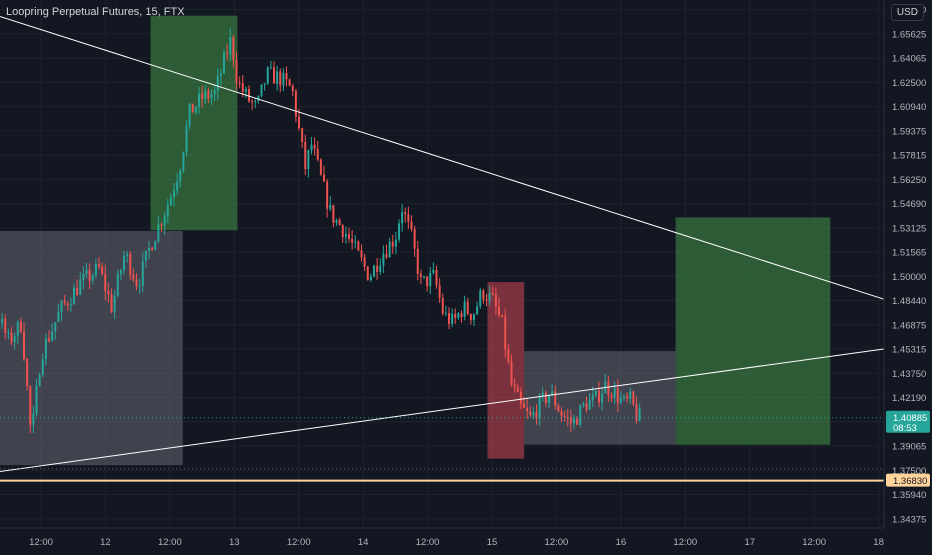 The height and width of the screenshot is (555, 932). What do you see at coordinates (909, 204) in the screenshot?
I see `y-tick-label: 1.54690` at bounding box center [909, 204].